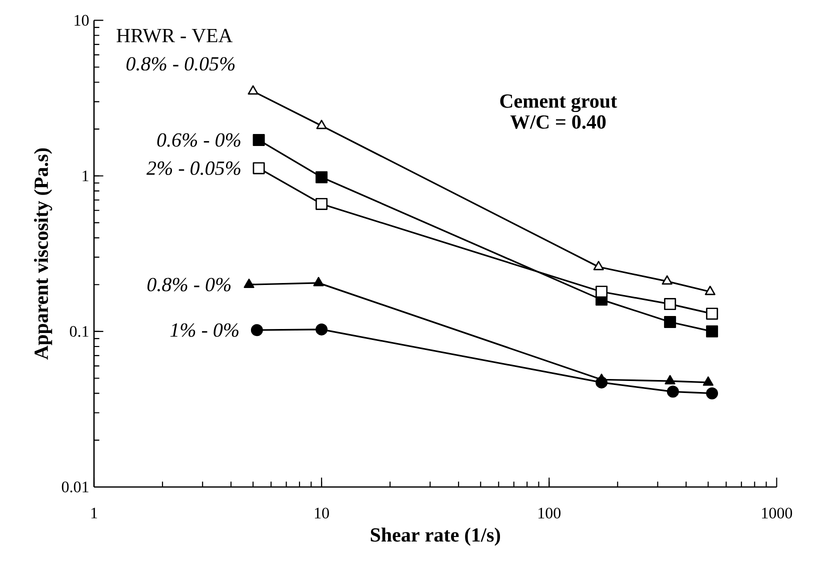 The width and height of the screenshot is (822, 580). What do you see at coordinates (81, 20) in the screenshot?
I see `y-tick-label: 10` at bounding box center [81, 20].